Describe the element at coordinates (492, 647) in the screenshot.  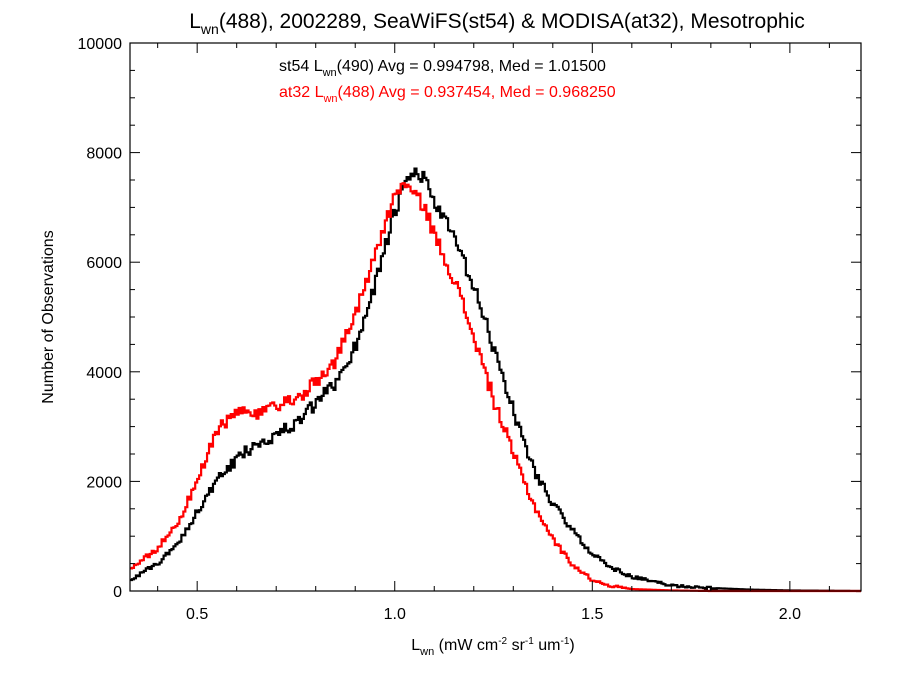
I see `x-axis-label: Lwn (mW cm-2 sr-1 um-1)` at that location.